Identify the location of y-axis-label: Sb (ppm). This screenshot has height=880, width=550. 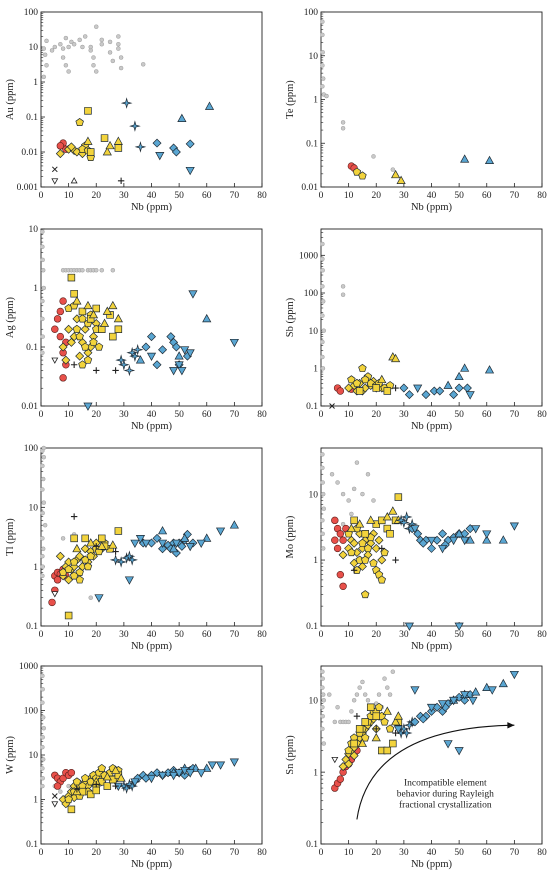
(290, 317).